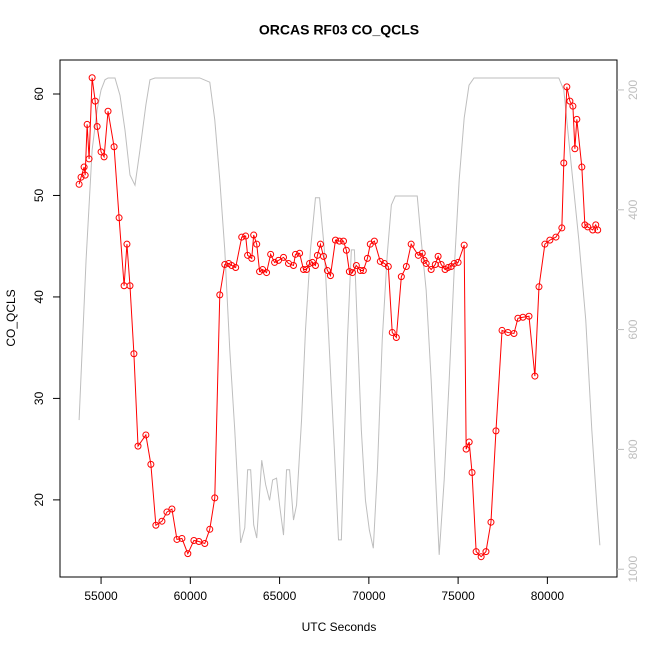 The height and width of the screenshot is (655, 650). I want to click on x-tick-label: 70000, so click(369, 596).